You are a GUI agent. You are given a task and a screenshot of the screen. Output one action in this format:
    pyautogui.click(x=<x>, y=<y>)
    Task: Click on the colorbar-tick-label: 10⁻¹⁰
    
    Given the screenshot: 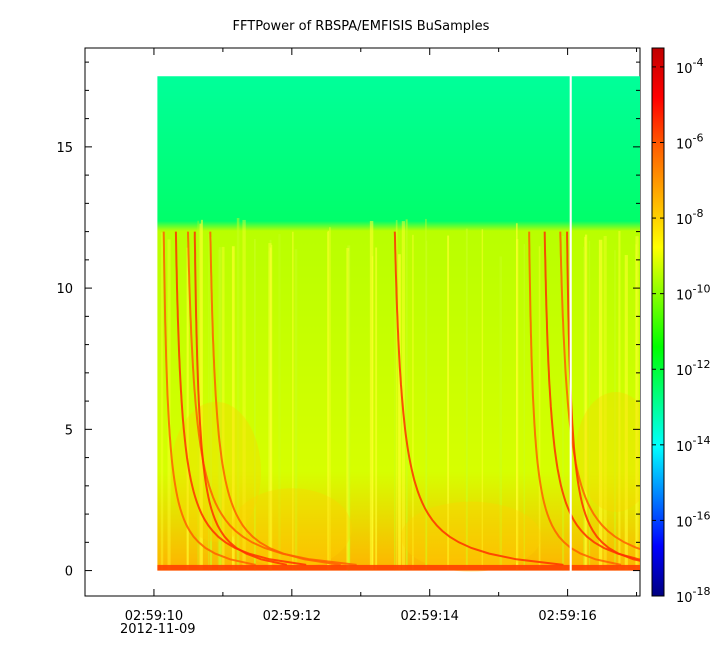 What is the action you would take?
    pyautogui.click(x=693, y=293)
    